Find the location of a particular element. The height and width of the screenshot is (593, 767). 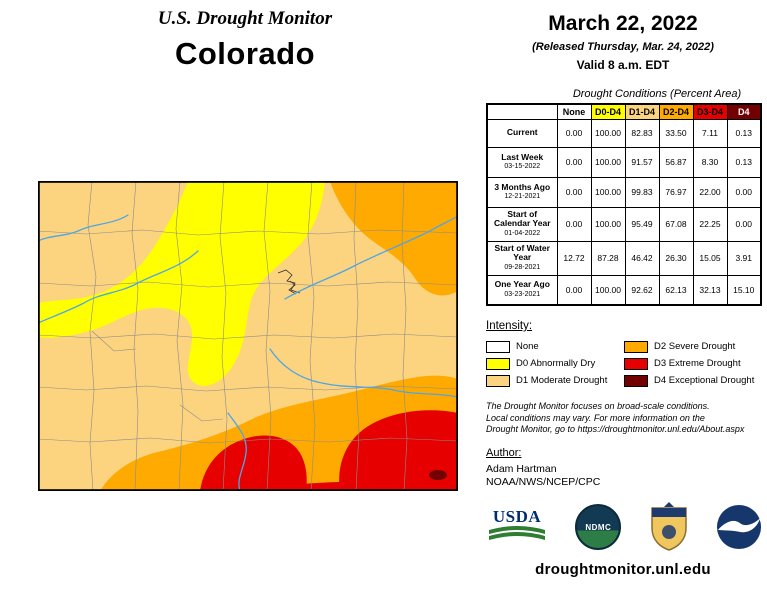

d2-region-northeast is located at coordinates (394, 238).